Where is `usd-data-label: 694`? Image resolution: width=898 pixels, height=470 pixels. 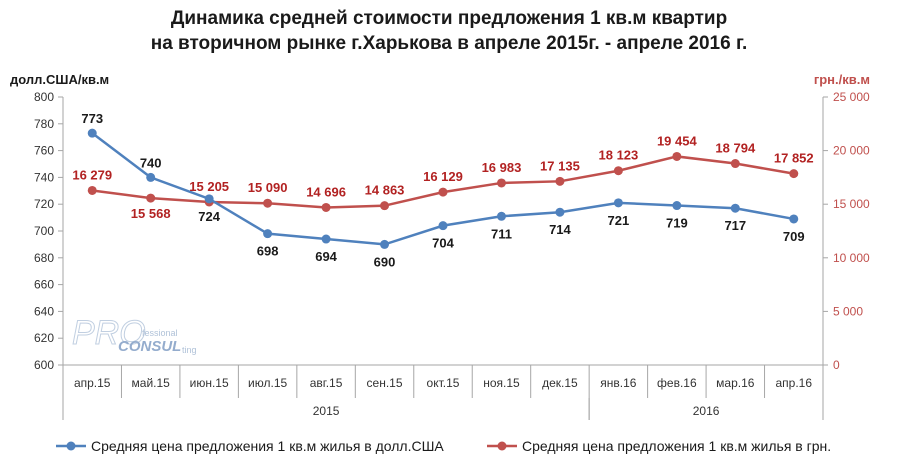 usd-data-label: 694 is located at coordinates (326, 256).